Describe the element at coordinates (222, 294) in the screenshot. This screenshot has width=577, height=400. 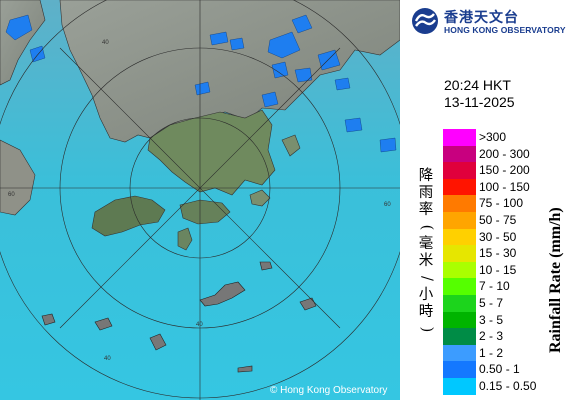
I see `poi-toi-islands` at that location.